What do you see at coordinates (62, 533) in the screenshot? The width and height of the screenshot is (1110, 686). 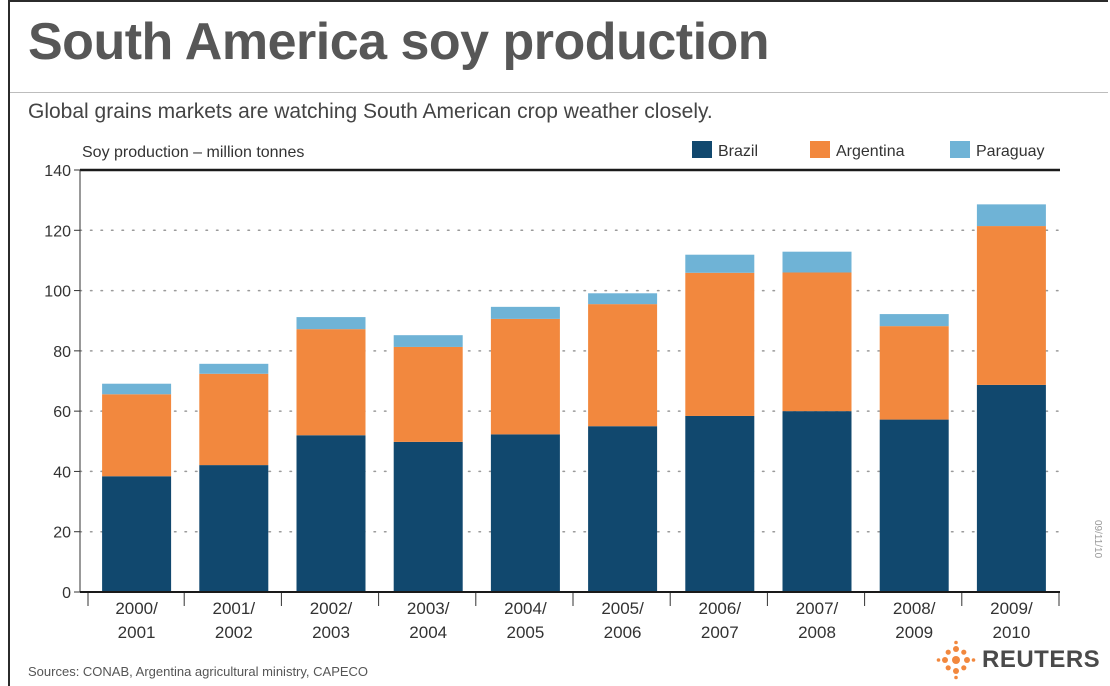 I see `y-tick-label: 20` at bounding box center [62, 533].